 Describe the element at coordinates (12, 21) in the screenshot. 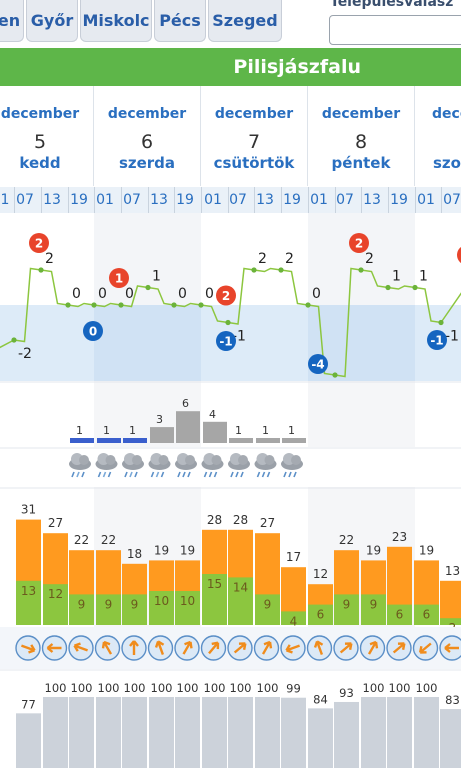

I see `tab-city-0: en` at that location.